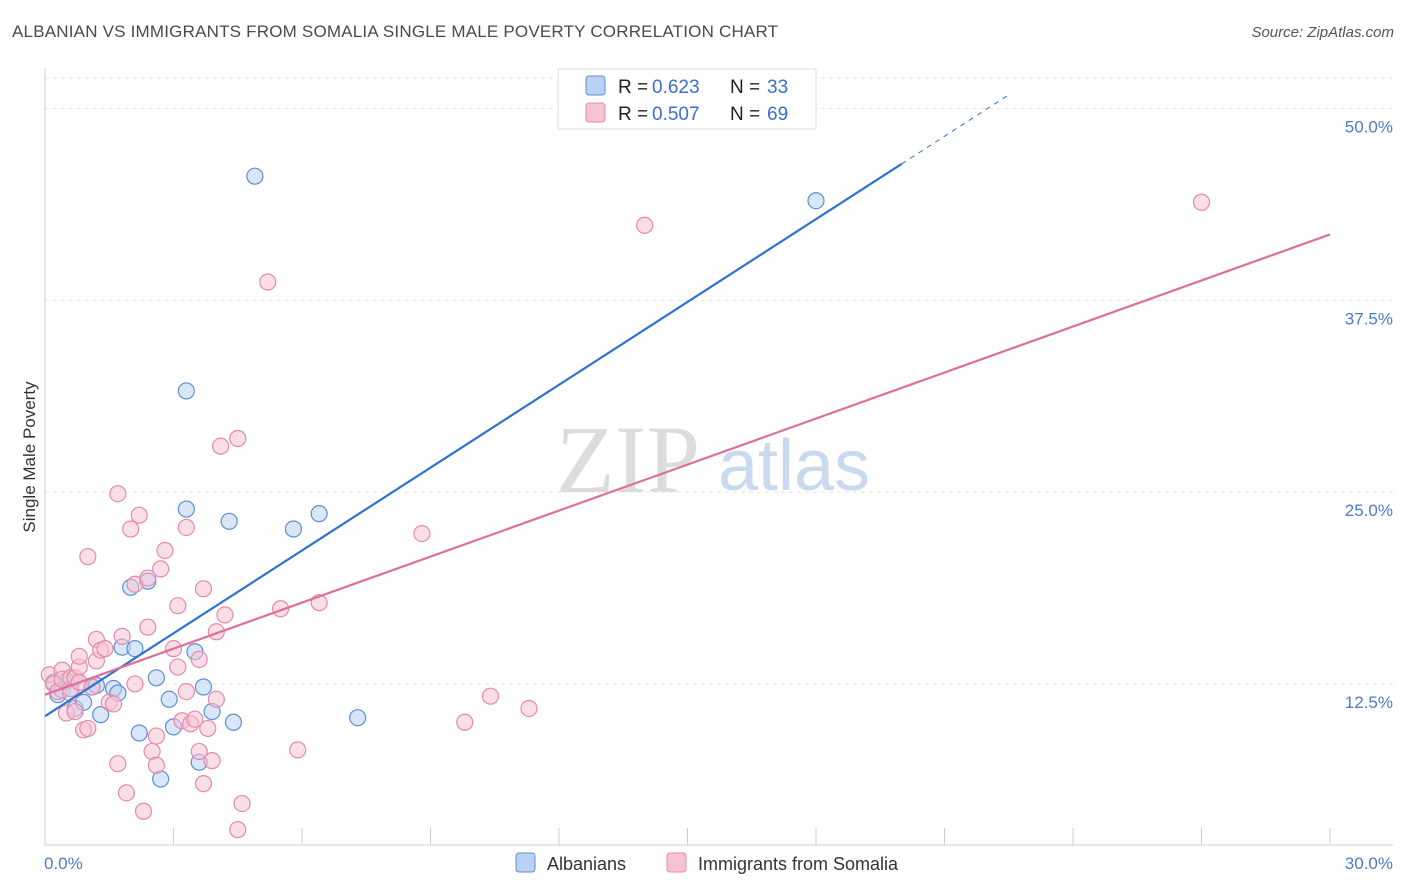 The image size is (1406, 892). Describe the element at coordinates (63, 863) in the screenshot. I see `x-tick-label-0: 0.0%` at that location.